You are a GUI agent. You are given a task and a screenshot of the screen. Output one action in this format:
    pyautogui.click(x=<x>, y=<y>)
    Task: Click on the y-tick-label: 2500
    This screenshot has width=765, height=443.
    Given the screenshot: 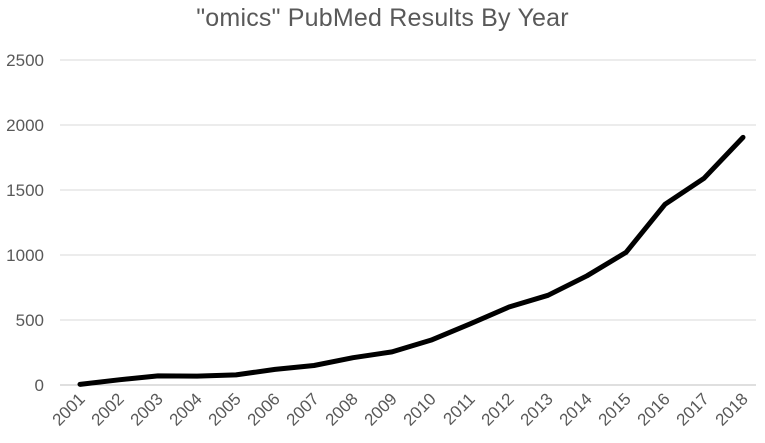 What is the action you would take?
    pyautogui.click(x=25, y=60)
    